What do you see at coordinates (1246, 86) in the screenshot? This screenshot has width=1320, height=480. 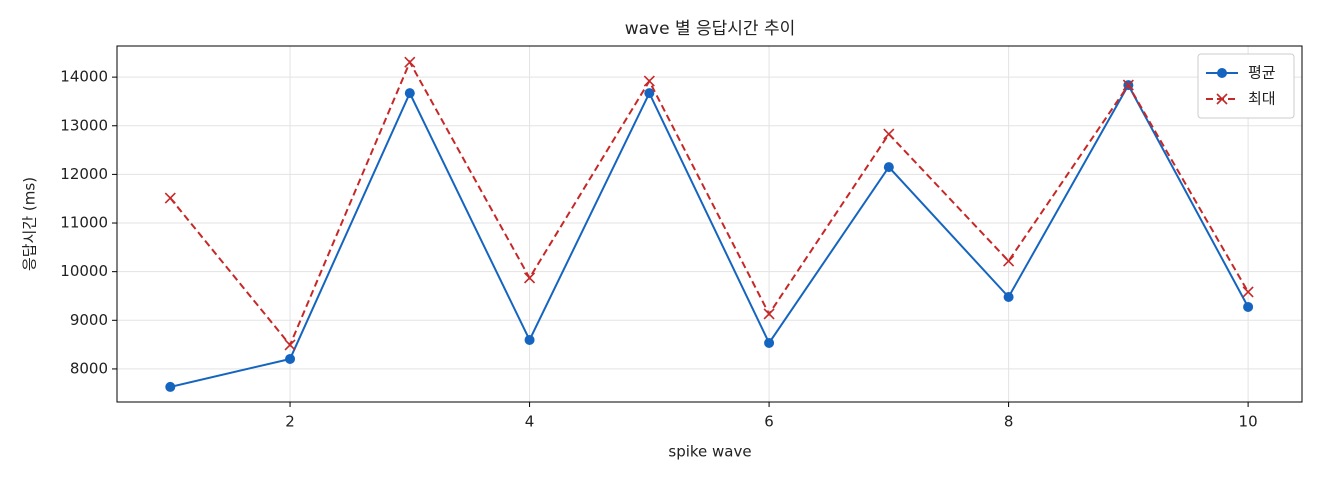 I see `legend-box` at bounding box center [1246, 86].